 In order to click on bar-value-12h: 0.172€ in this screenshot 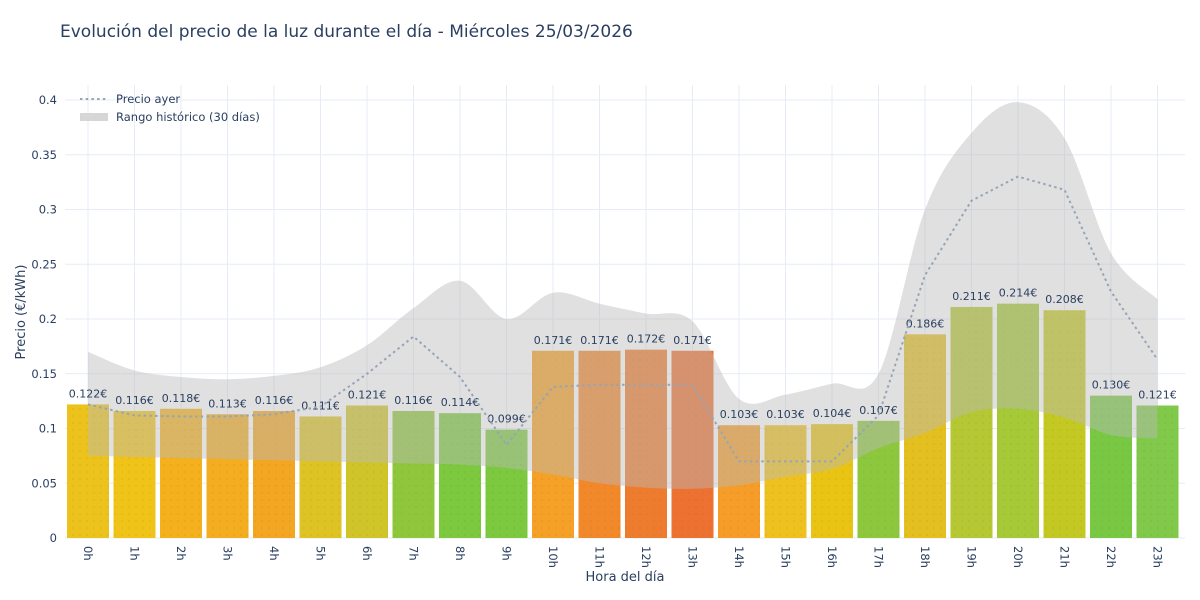, I will do `click(646, 339)`.